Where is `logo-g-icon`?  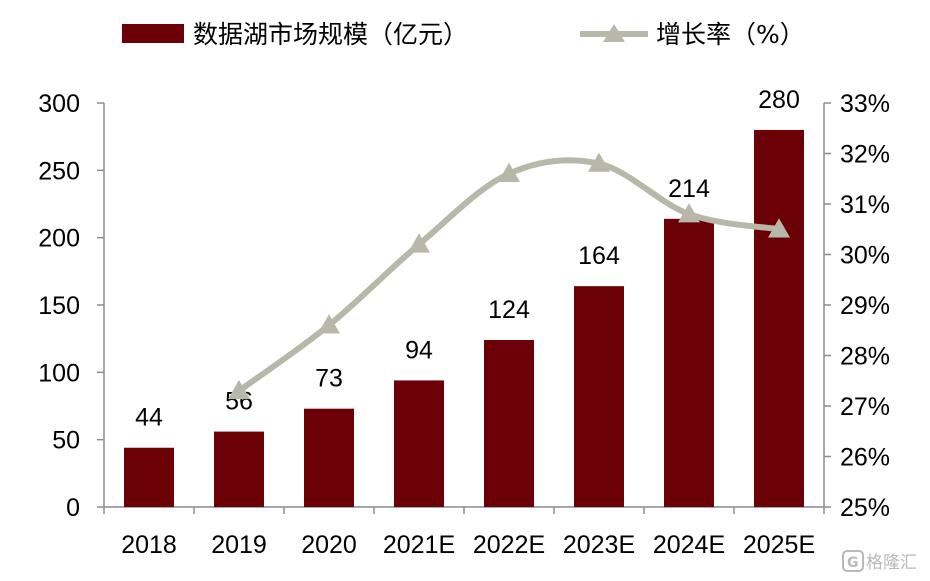 logo-g-icon is located at coordinates (853, 561).